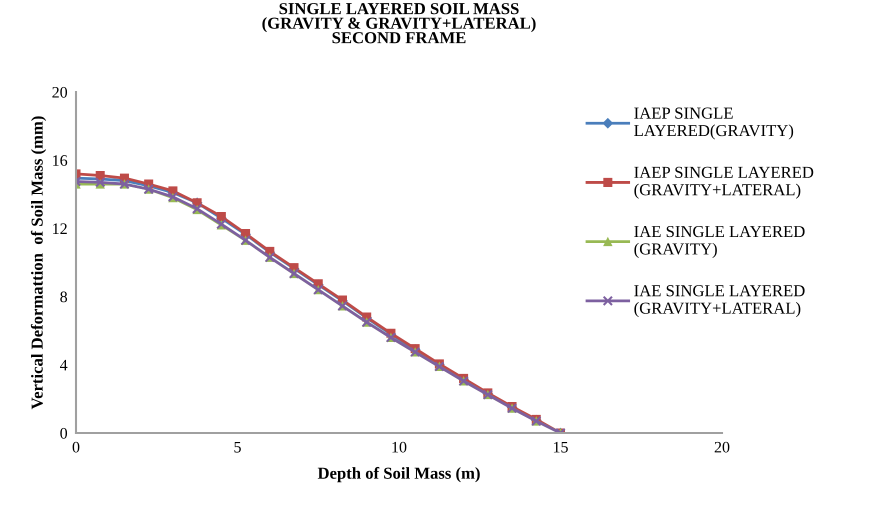 This screenshot has height=507, width=878. What do you see at coordinates (64, 365) in the screenshot?
I see `y-tick-label: 4` at bounding box center [64, 365].